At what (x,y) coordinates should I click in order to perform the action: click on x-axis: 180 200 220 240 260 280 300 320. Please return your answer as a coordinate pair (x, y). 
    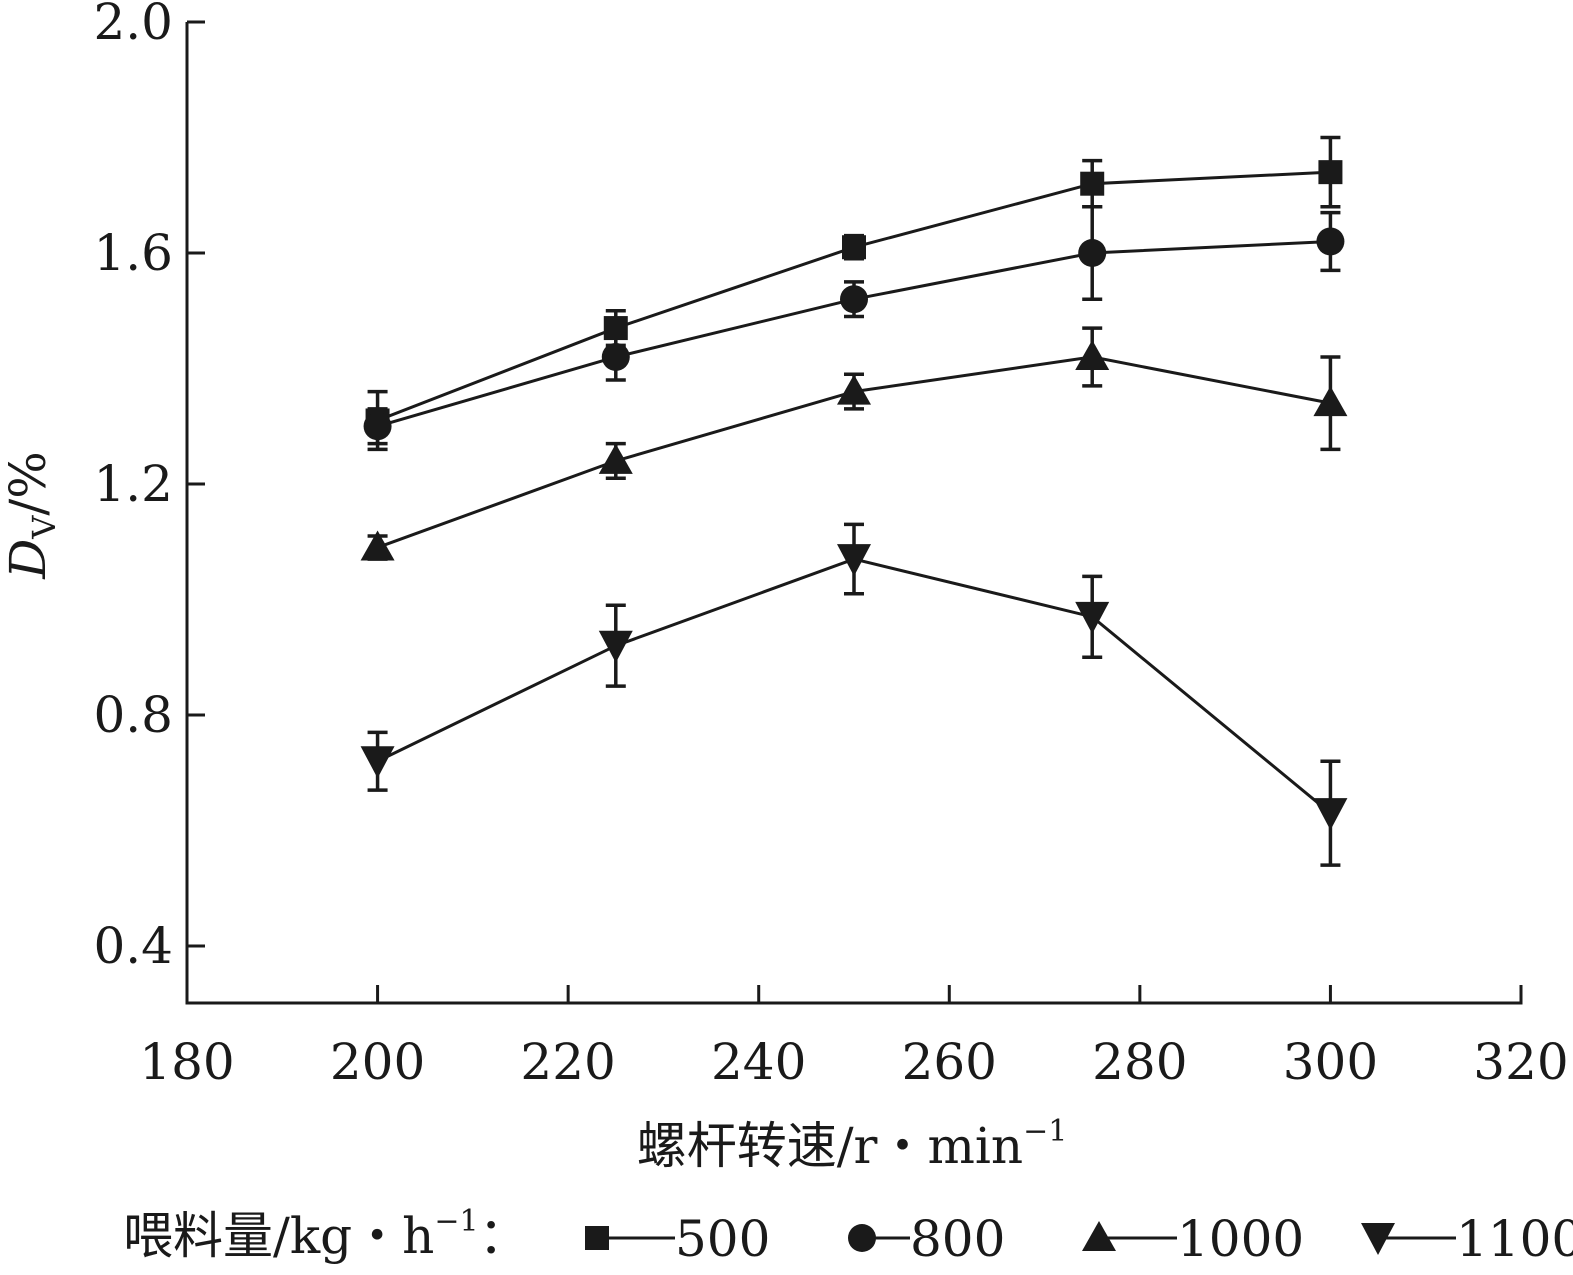
    Looking at the image, I should click on (854, 1038).